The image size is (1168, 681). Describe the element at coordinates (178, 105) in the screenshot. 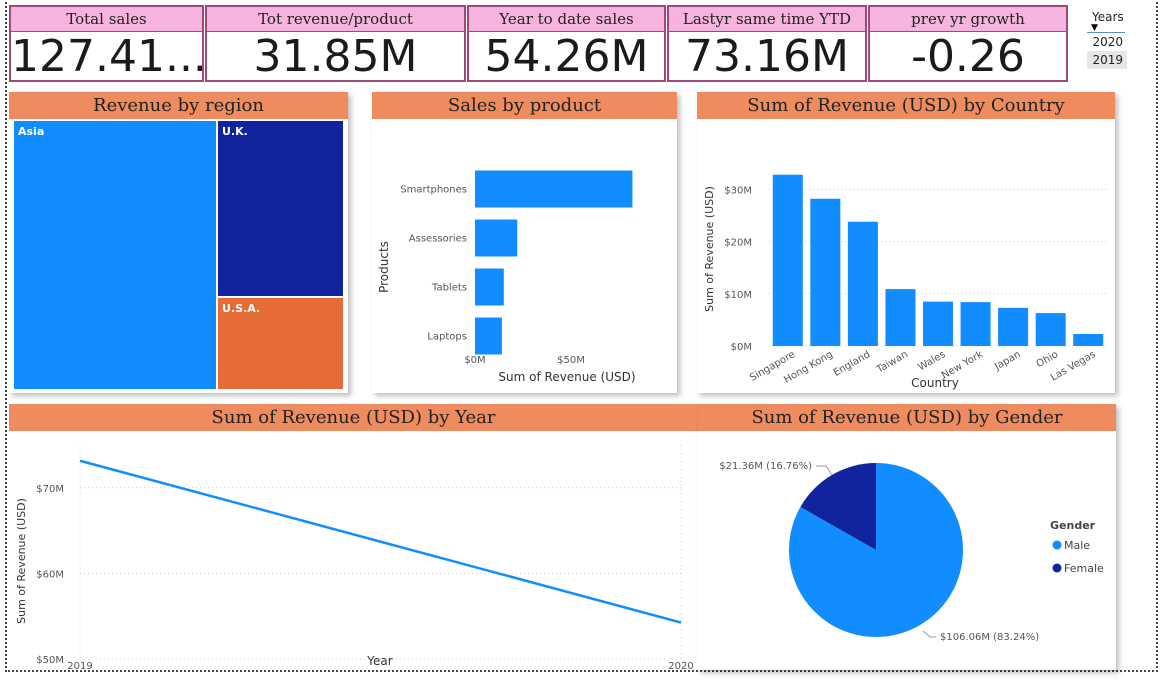

I see `panel-title: Revenue by region` at that location.